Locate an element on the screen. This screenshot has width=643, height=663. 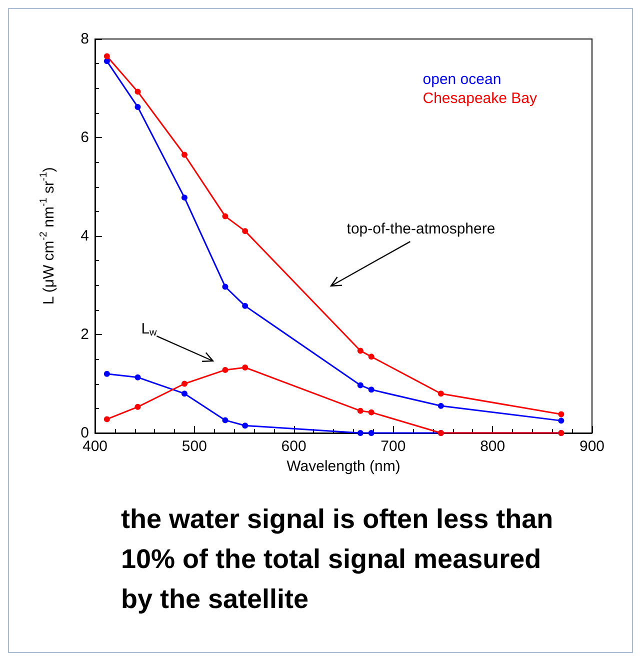
x-tick-label: 800 is located at coordinates (493, 446).